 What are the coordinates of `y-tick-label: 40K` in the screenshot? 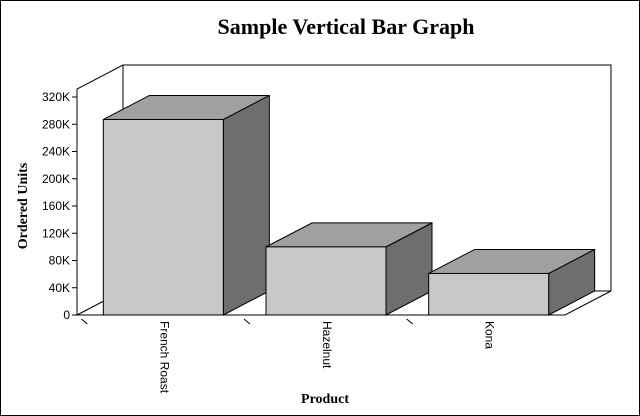 It's located at (59, 288).